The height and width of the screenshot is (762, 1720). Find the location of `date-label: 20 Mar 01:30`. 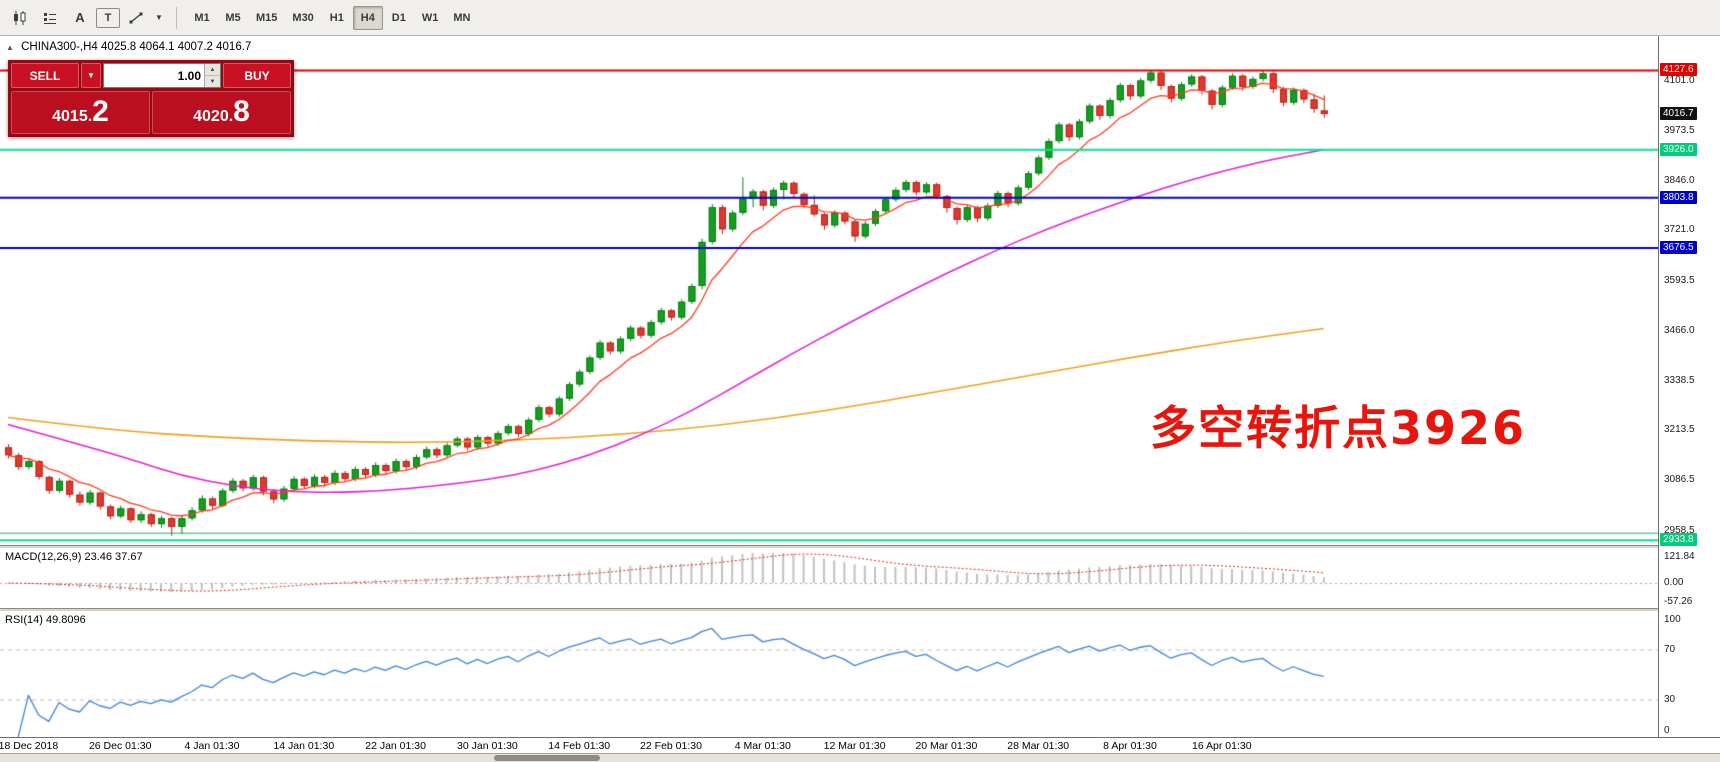

date-label: 20 Mar 01:30 is located at coordinates (946, 746).